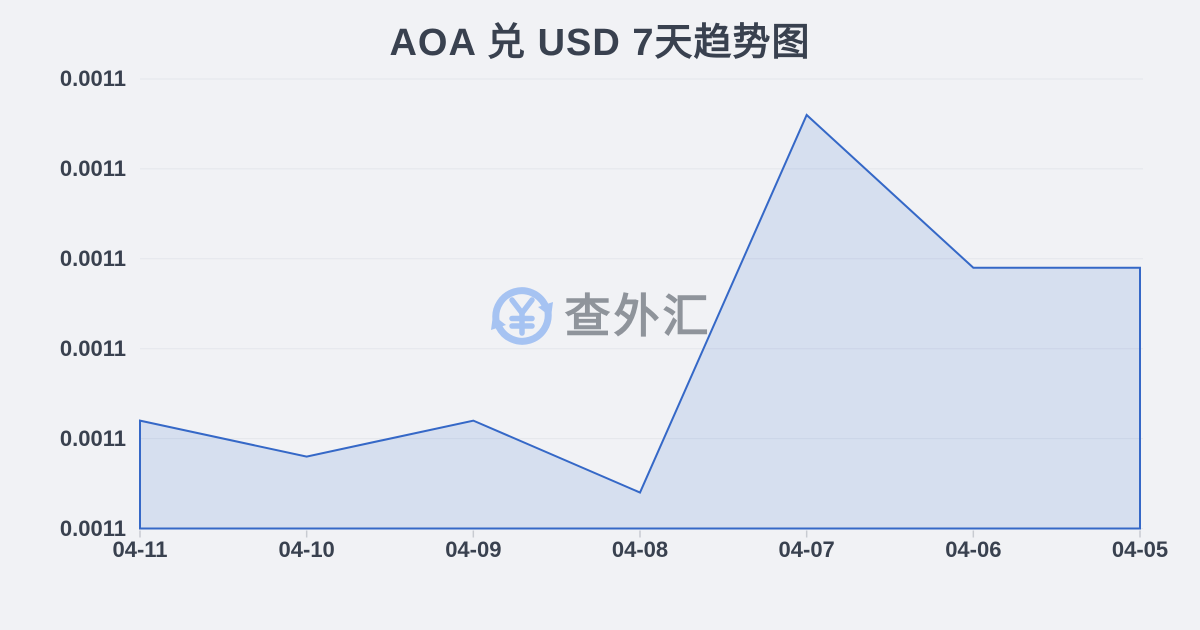 This screenshot has height=630, width=1200. What do you see at coordinates (638, 316) in the screenshot?
I see `watermark-text: 查外汇` at bounding box center [638, 316].